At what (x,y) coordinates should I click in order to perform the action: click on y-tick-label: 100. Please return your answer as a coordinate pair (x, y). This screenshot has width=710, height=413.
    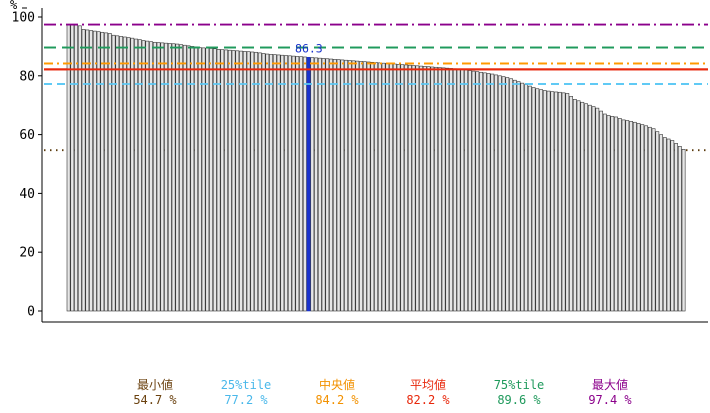
    Looking at the image, I should click on (23, 18).